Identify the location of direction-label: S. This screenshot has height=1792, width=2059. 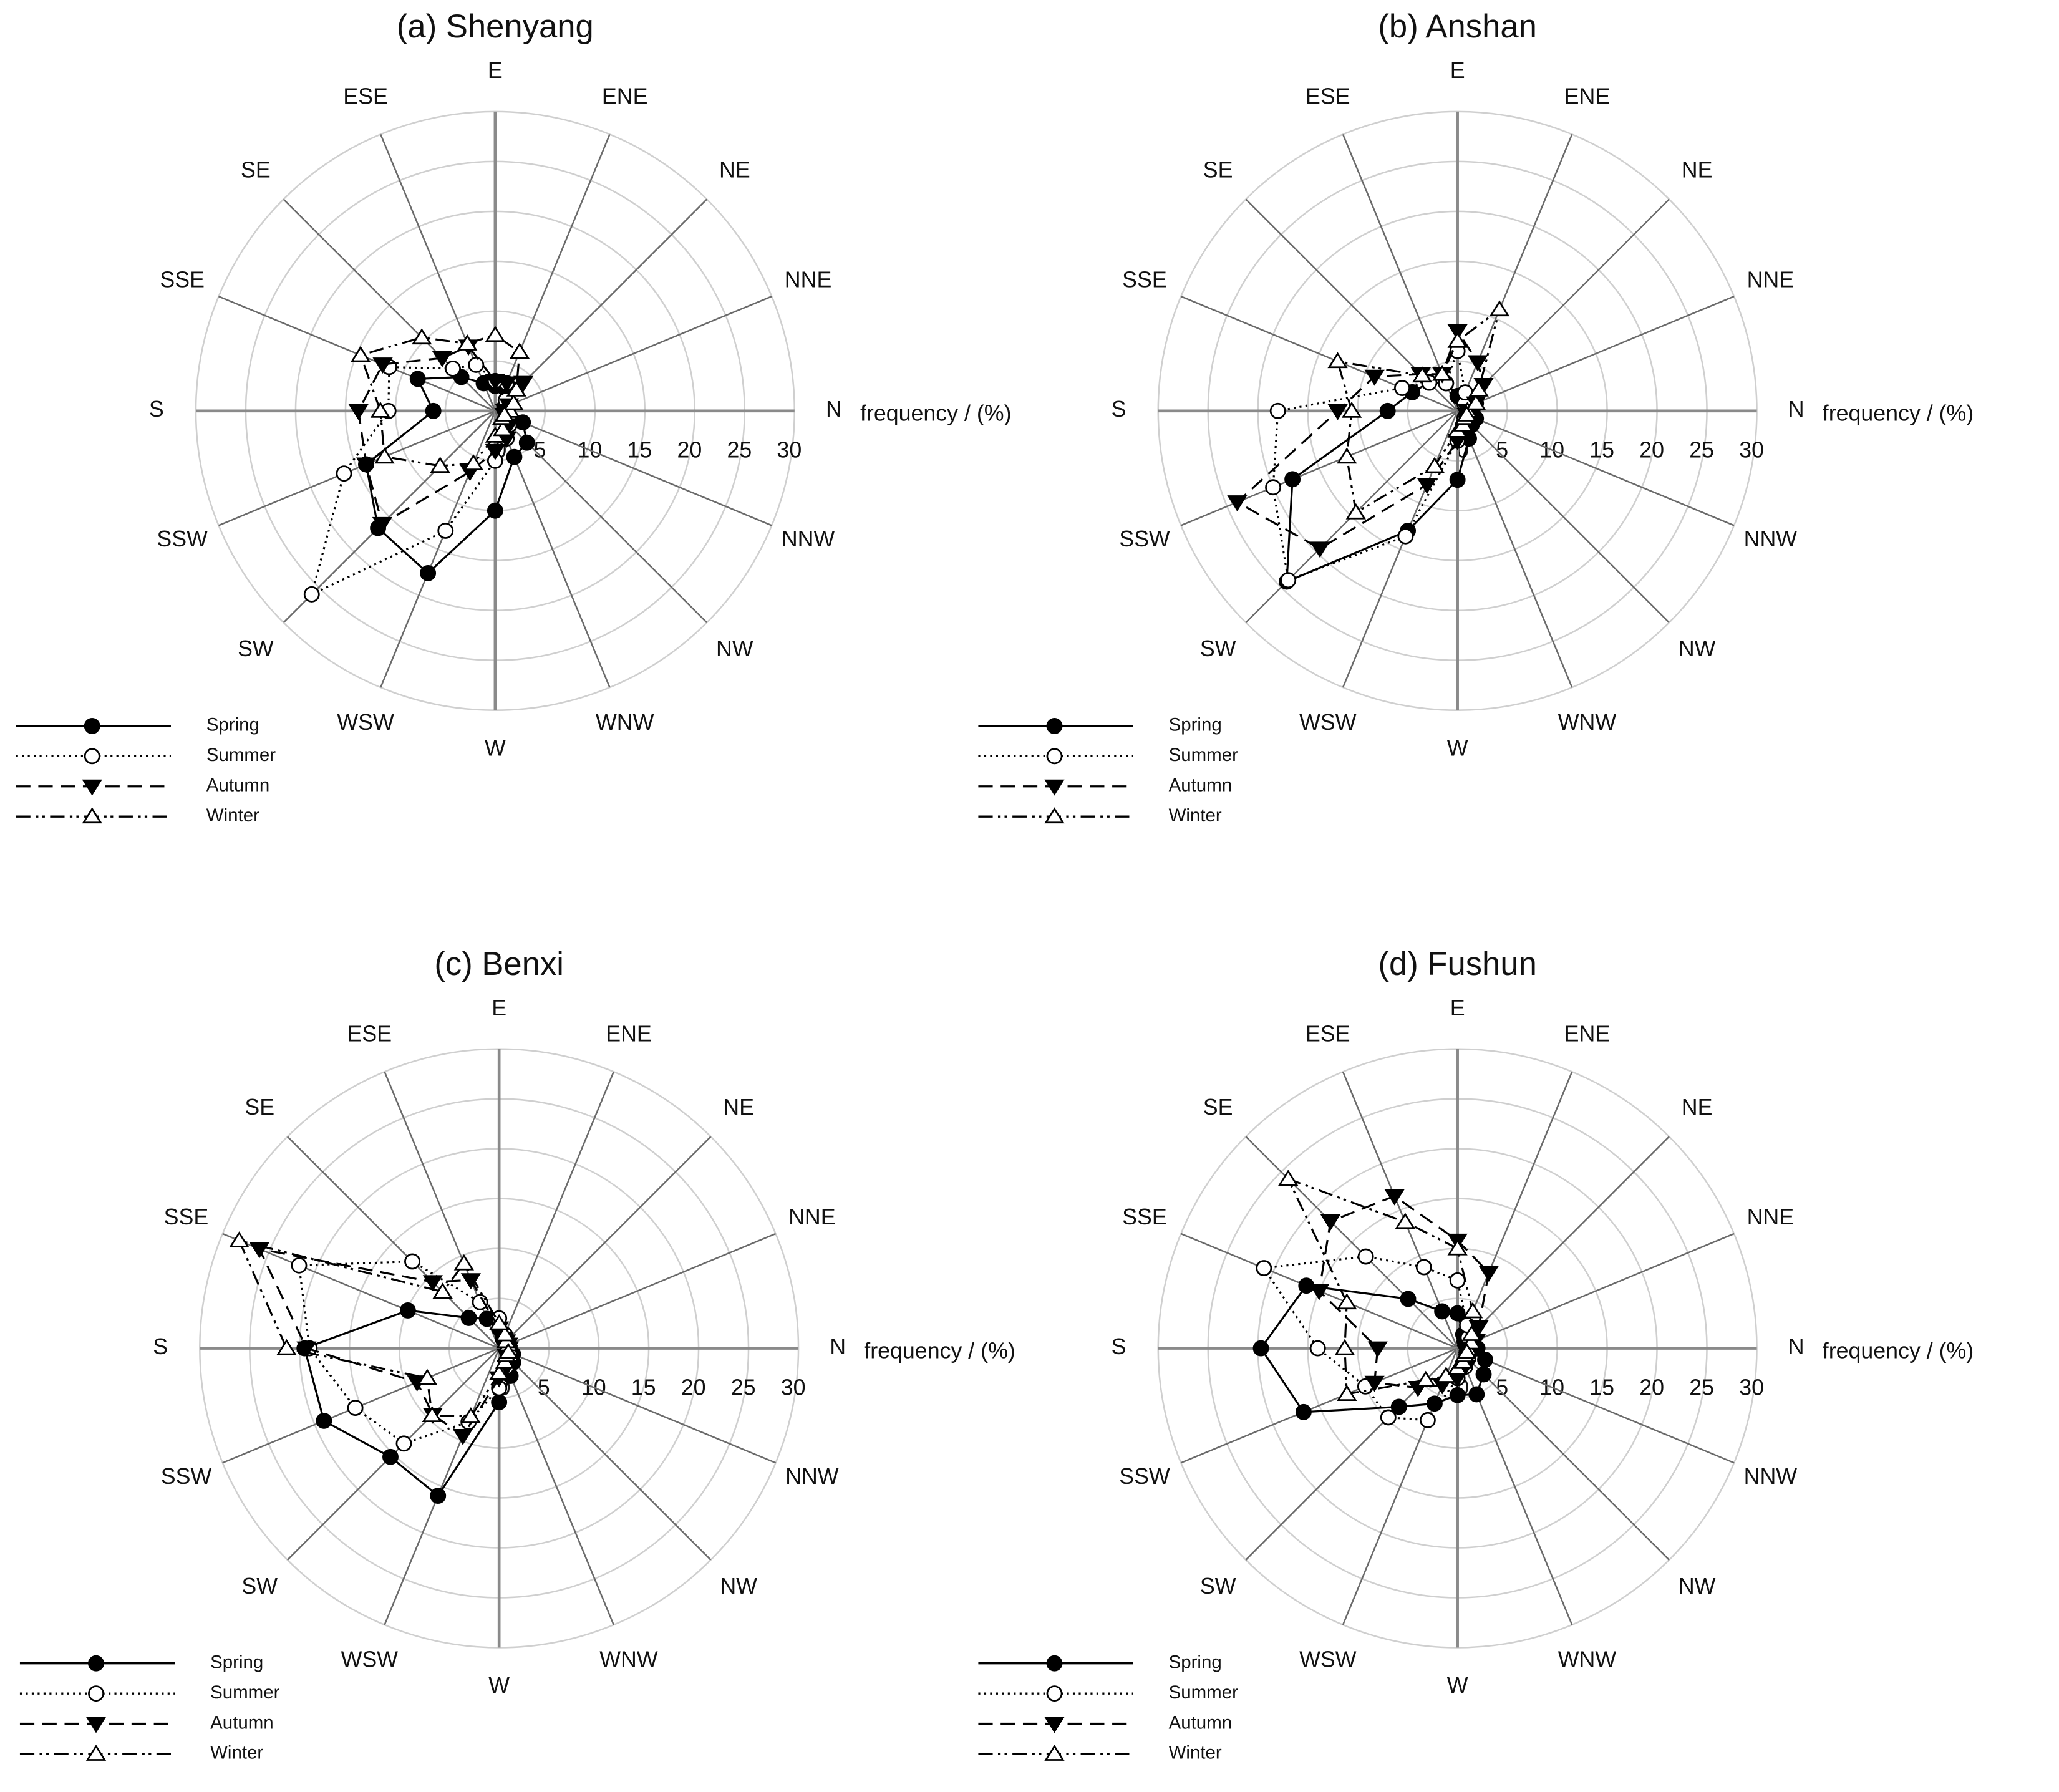
(1119, 409).